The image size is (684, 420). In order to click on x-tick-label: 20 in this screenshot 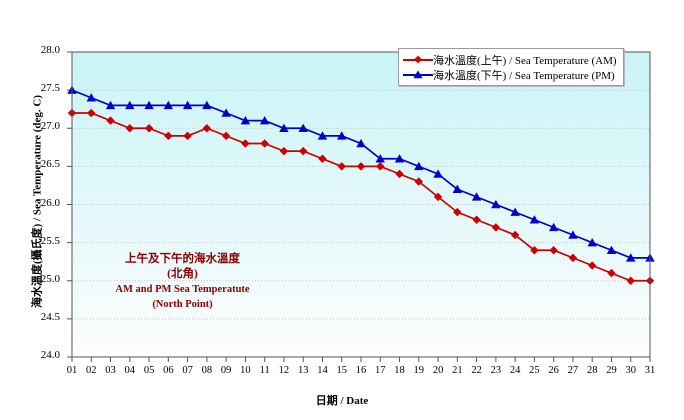, I will do `click(438, 370)`.